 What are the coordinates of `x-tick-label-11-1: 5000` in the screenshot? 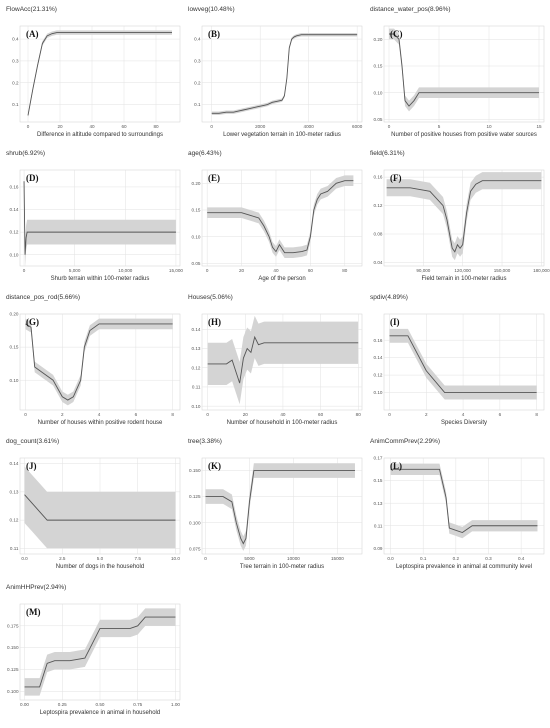 It's located at (249, 558).